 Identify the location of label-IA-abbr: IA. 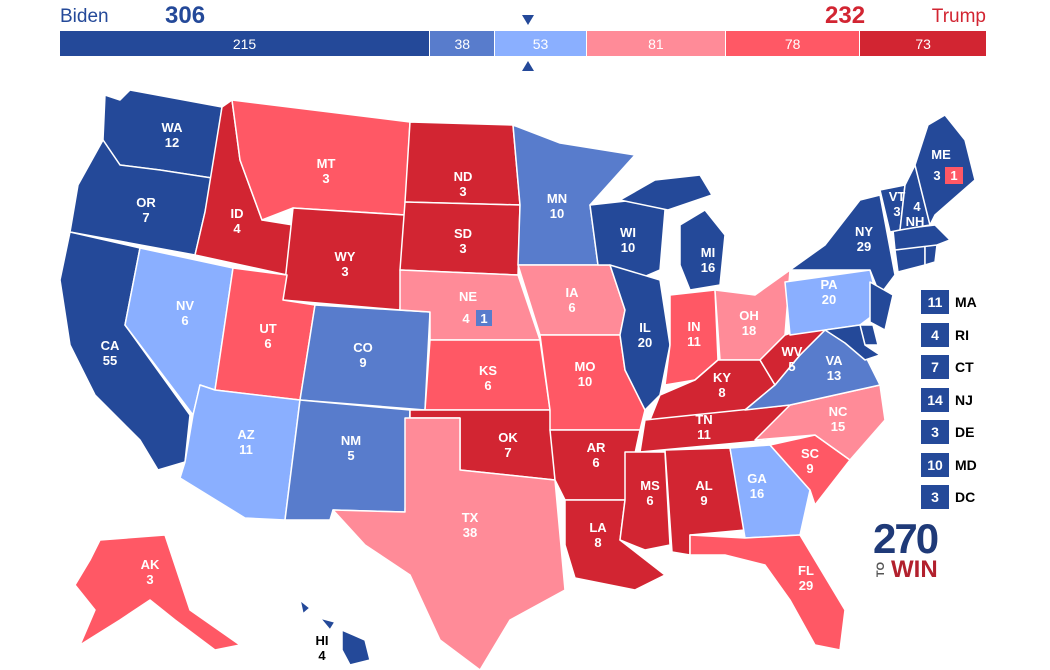
(573, 292).